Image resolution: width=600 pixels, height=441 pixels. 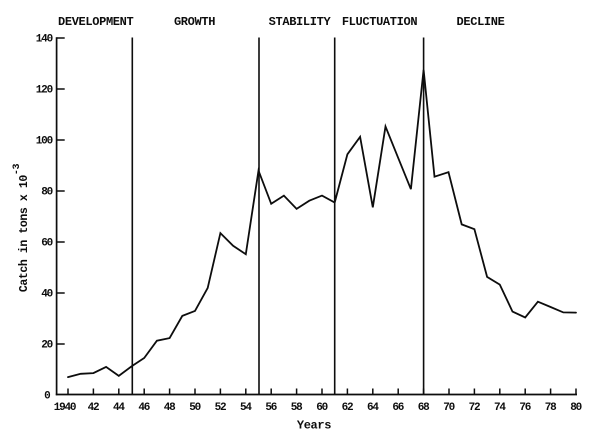 What do you see at coordinates (373, 408) in the screenshot?
I see `svg-text: 64` at bounding box center [373, 408].